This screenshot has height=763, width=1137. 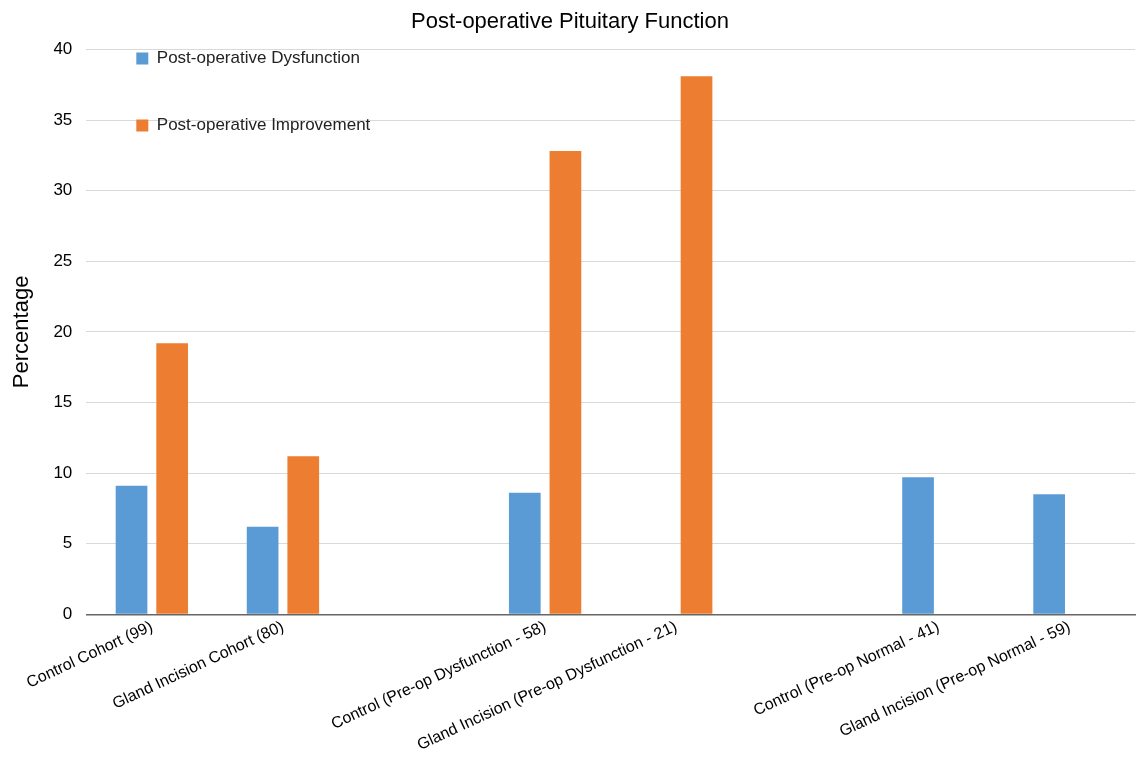 What do you see at coordinates (63, 119) in the screenshot?
I see `y-tick-label: 35` at bounding box center [63, 119].